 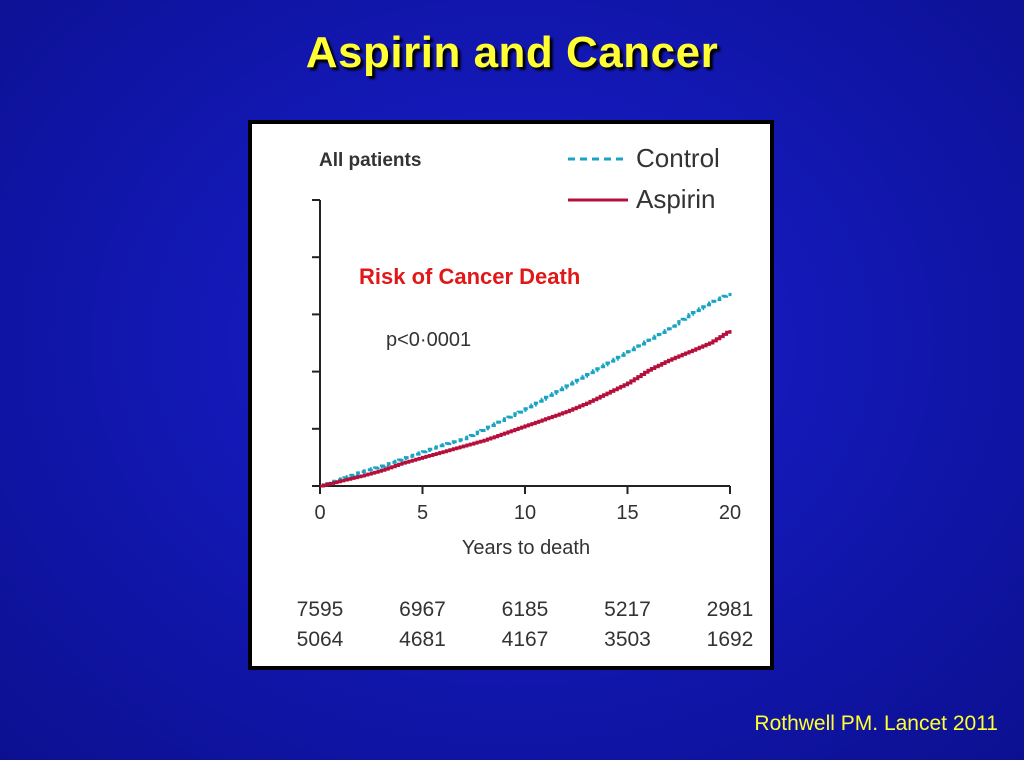 I want to click on x-tick-label: 0, so click(x=319, y=513).